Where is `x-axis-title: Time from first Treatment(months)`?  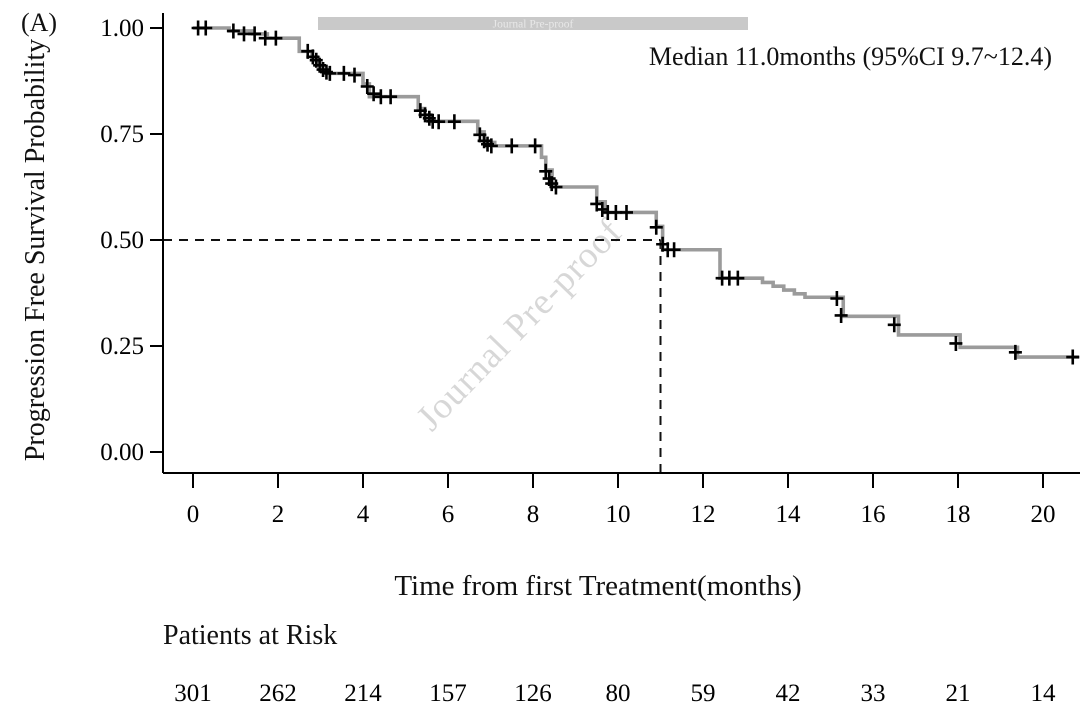 x-axis-title: Time from first Treatment(months) is located at coordinates (598, 586).